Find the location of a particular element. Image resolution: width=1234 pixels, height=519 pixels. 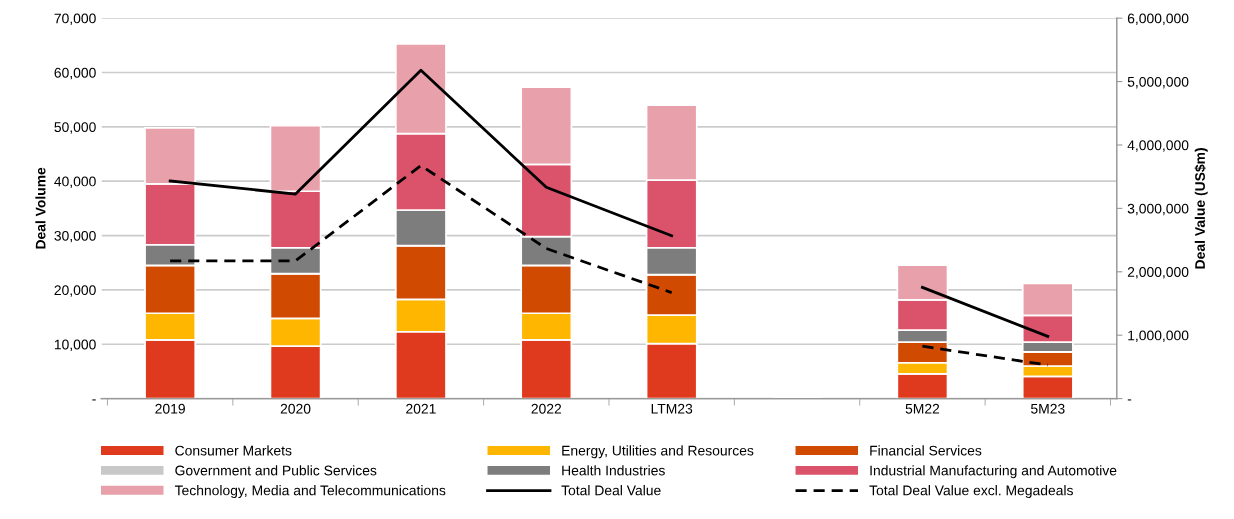

legend-label: Consumer Markets is located at coordinates (233, 450).